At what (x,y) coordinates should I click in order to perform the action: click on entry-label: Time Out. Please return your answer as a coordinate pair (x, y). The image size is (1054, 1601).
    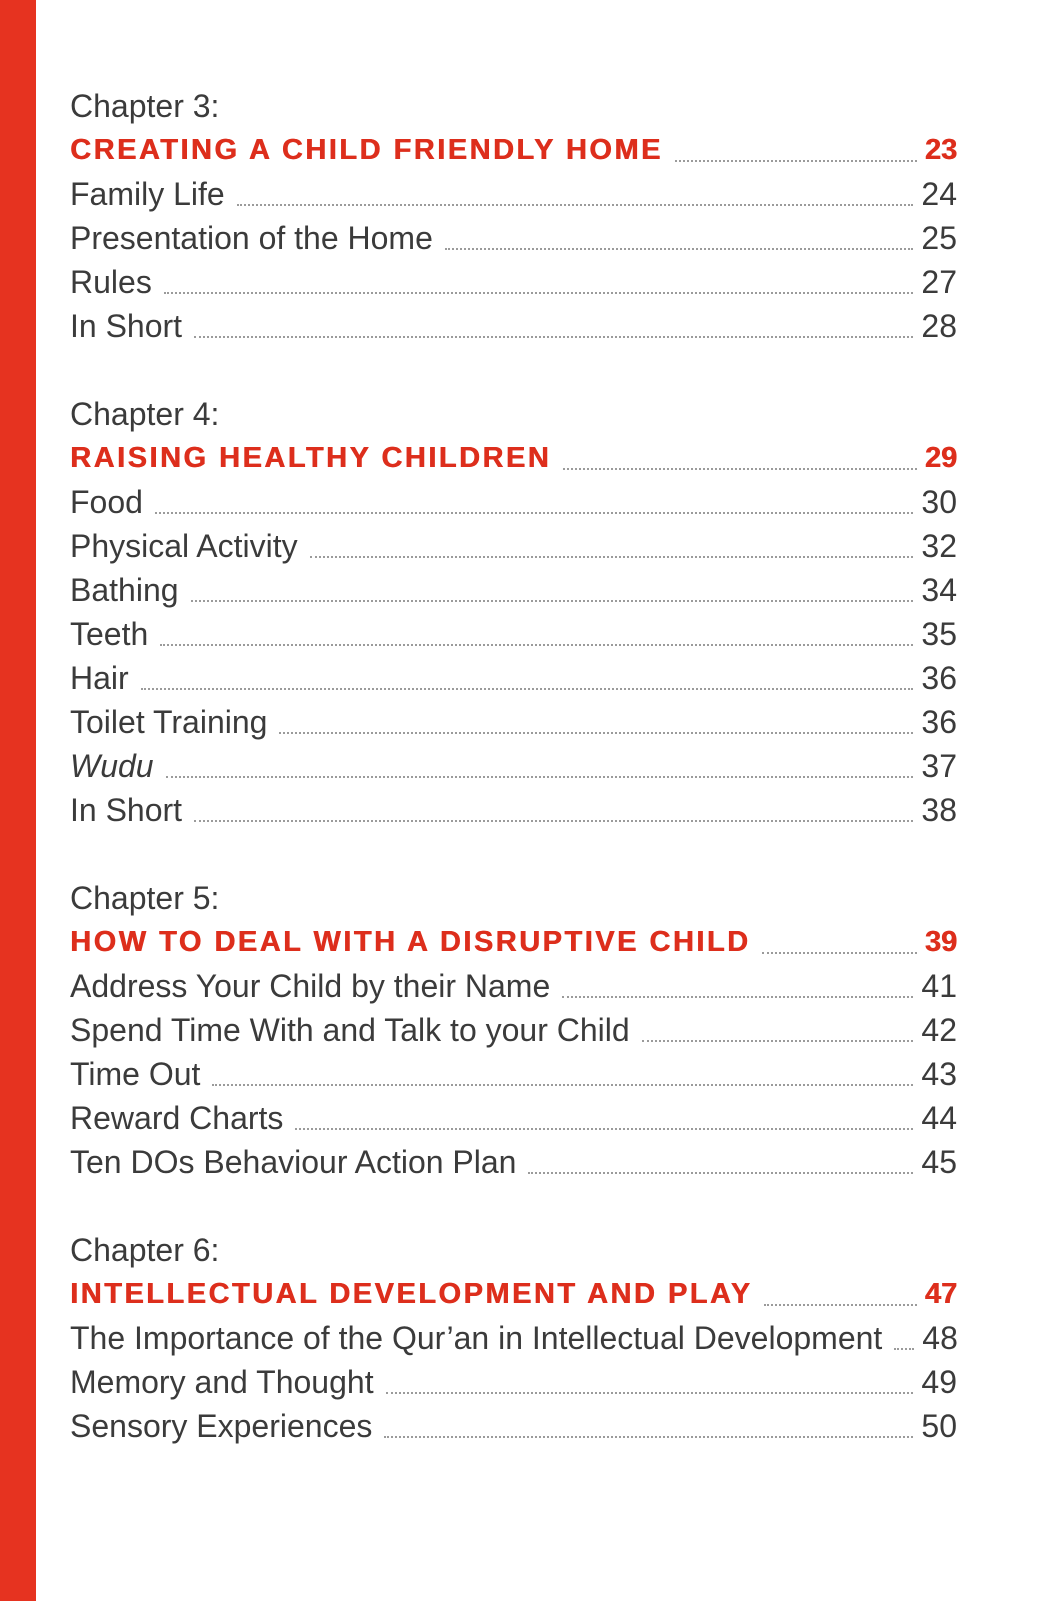
    Looking at the image, I should click on (135, 1074).